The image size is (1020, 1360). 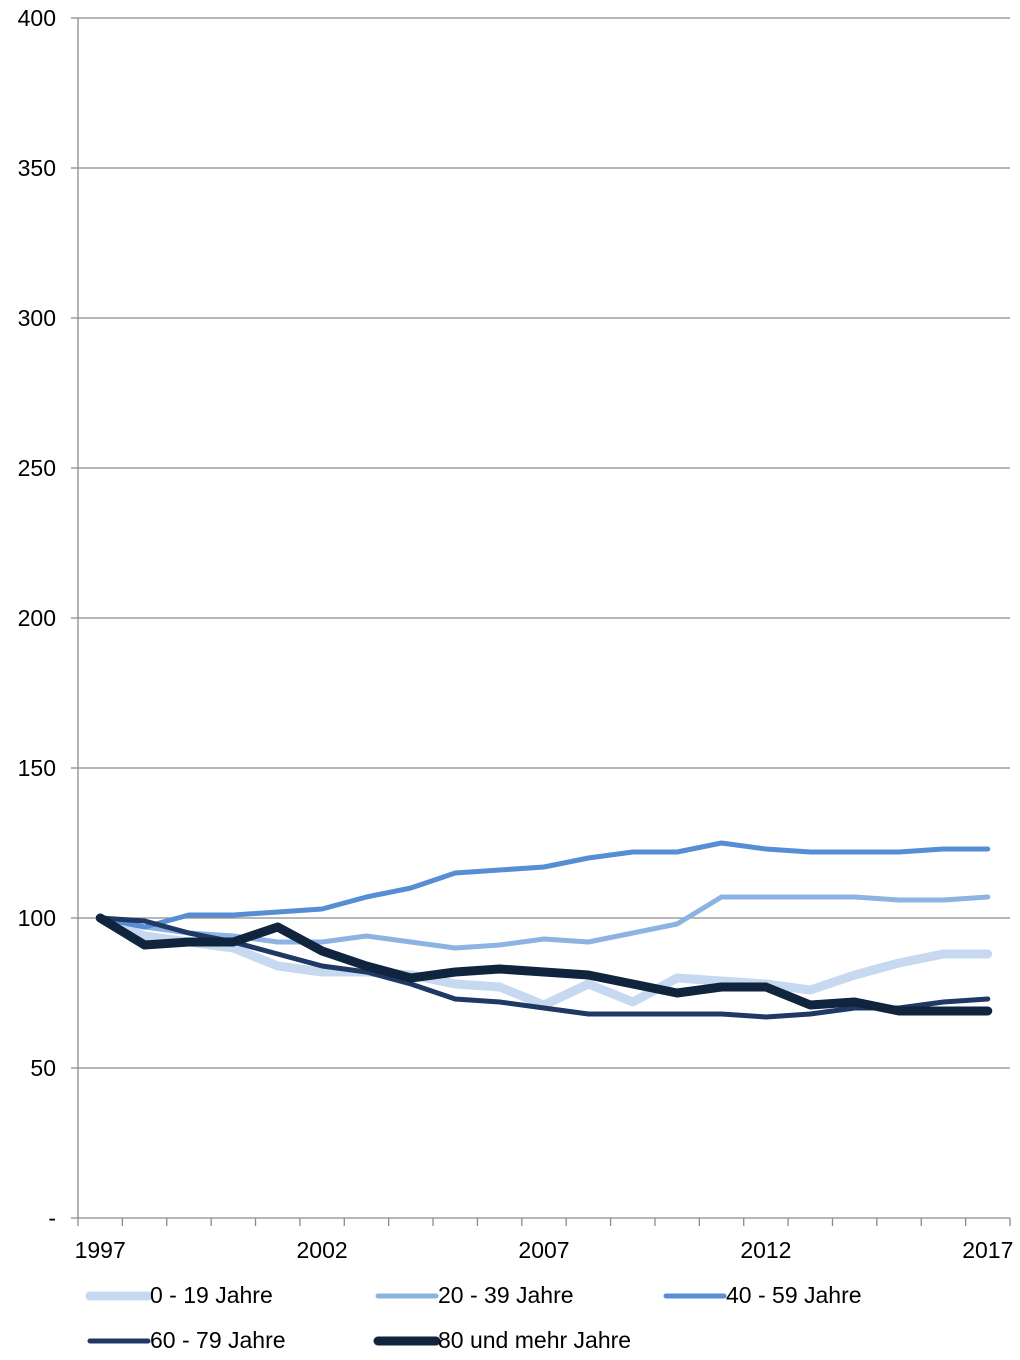 I want to click on legend-label: 0 - 19 Jahre, so click(x=211, y=1295).